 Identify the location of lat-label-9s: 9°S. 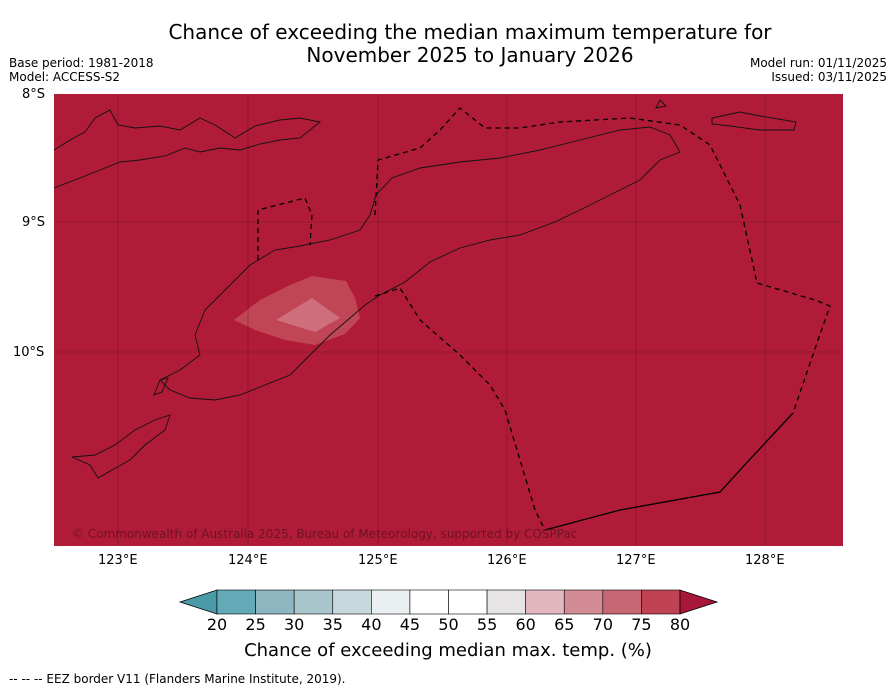
(34, 222).